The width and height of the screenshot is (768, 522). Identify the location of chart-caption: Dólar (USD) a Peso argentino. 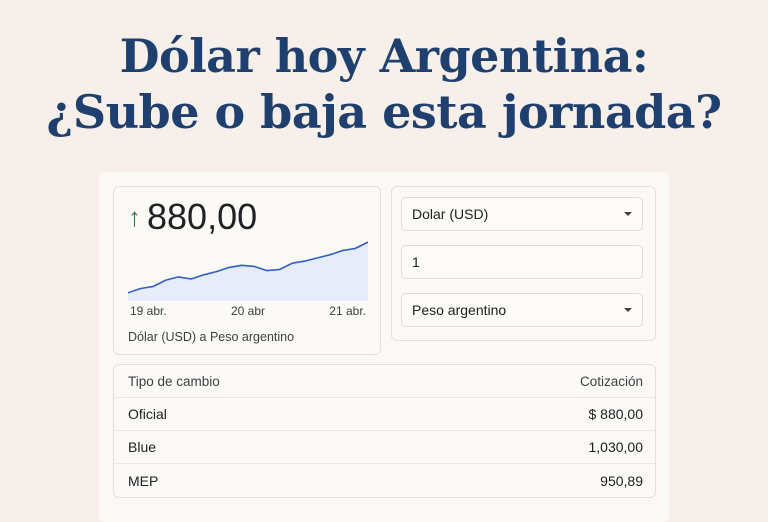
(211, 337).